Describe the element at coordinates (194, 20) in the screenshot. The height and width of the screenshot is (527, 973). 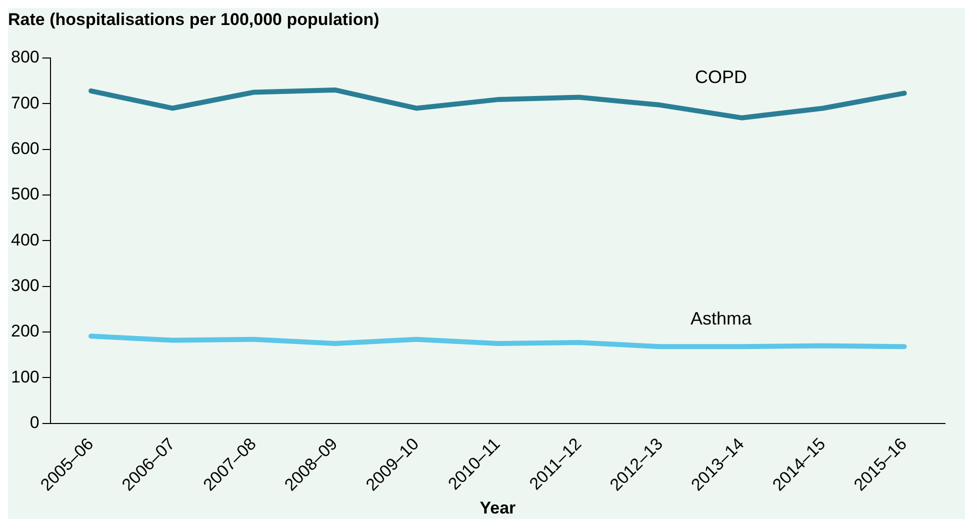
I see `y-axis-title: Rate (hospitalisations per 100,000 population)` at that location.